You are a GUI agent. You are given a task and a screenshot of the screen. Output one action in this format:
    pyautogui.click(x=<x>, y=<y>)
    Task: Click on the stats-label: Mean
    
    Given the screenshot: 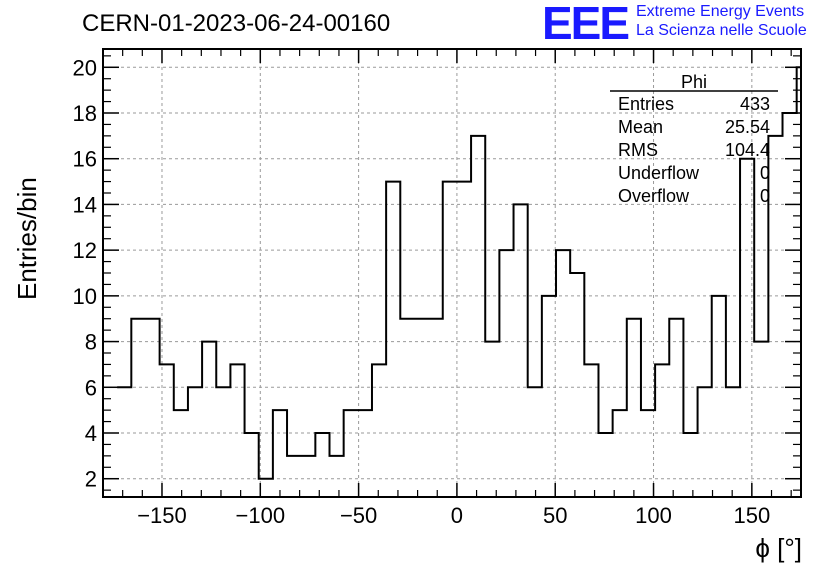 What is the action you would take?
    pyautogui.click(x=640, y=127)
    